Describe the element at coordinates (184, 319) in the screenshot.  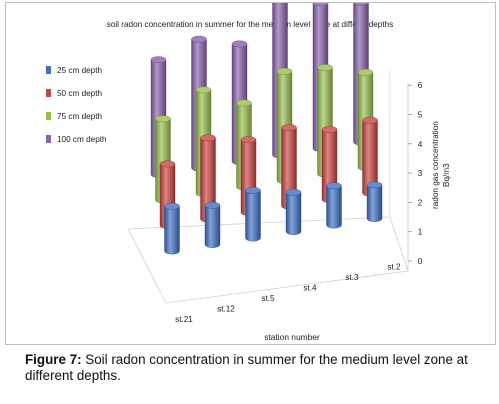
I see `x-tick-label-st-21: st.21` at that location.